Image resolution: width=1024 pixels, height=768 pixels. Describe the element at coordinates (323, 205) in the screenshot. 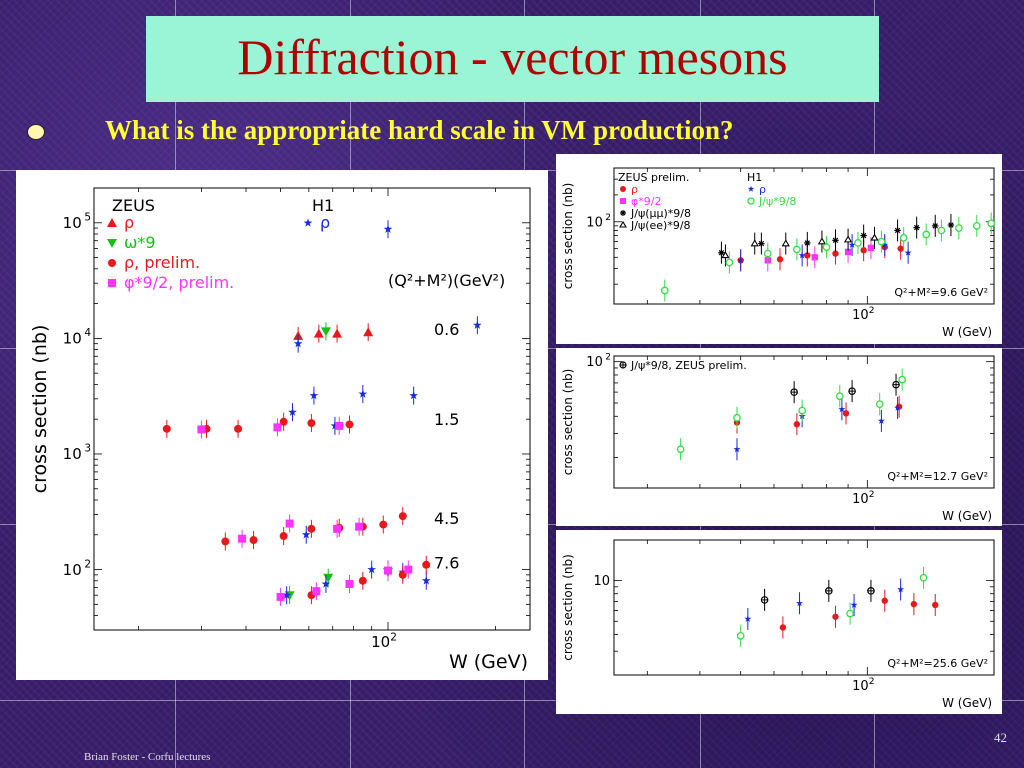

I see `legend-title-h1: H1` at that location.